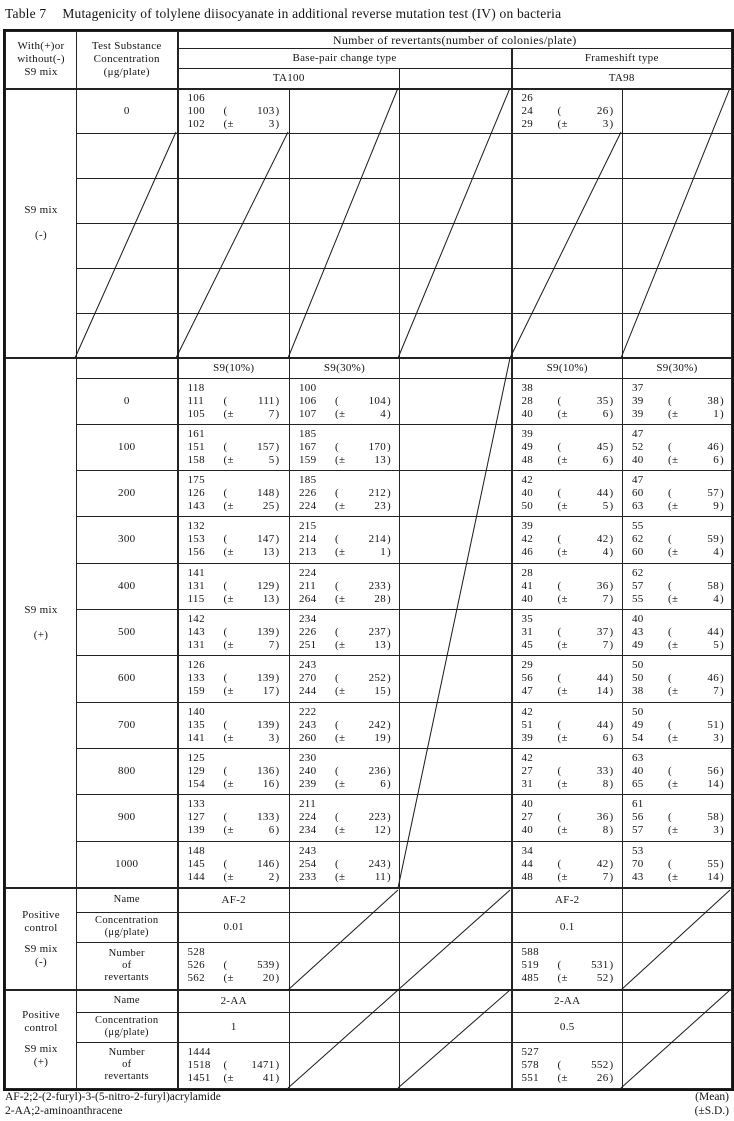 The width and height of the screenshot is (734, 1121). I want to click on count-1: 528, so click(196, 952).